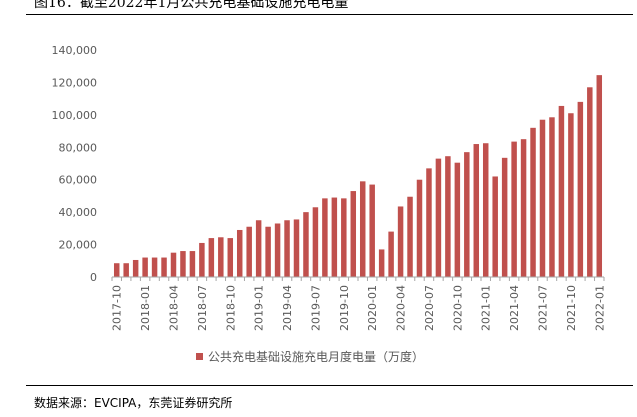 This screenshot has height=417, width=637. What do you see at coordinates (486, 308) in the screenshot?
I see `x-tick-label: 2021-01` at bounding box center [486, 308].